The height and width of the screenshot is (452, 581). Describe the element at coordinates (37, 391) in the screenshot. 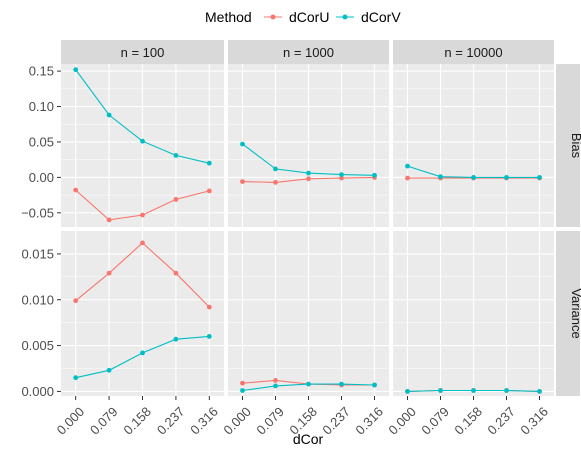

I see `y-tick-label: 0.000` at that location.